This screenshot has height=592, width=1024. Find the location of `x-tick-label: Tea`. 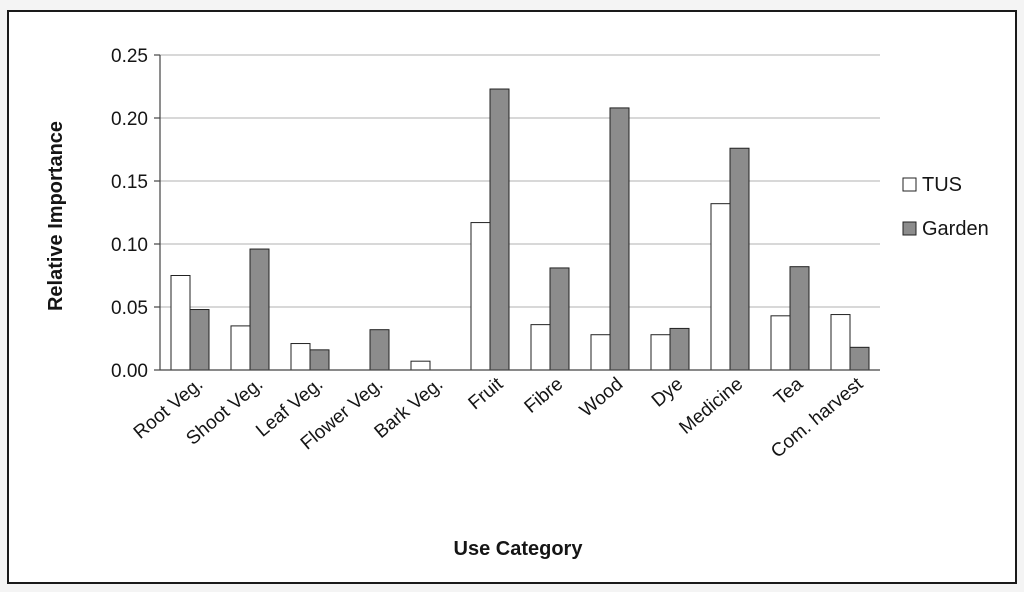

x-tick-label: Tea is located at coordinates (788, 391).